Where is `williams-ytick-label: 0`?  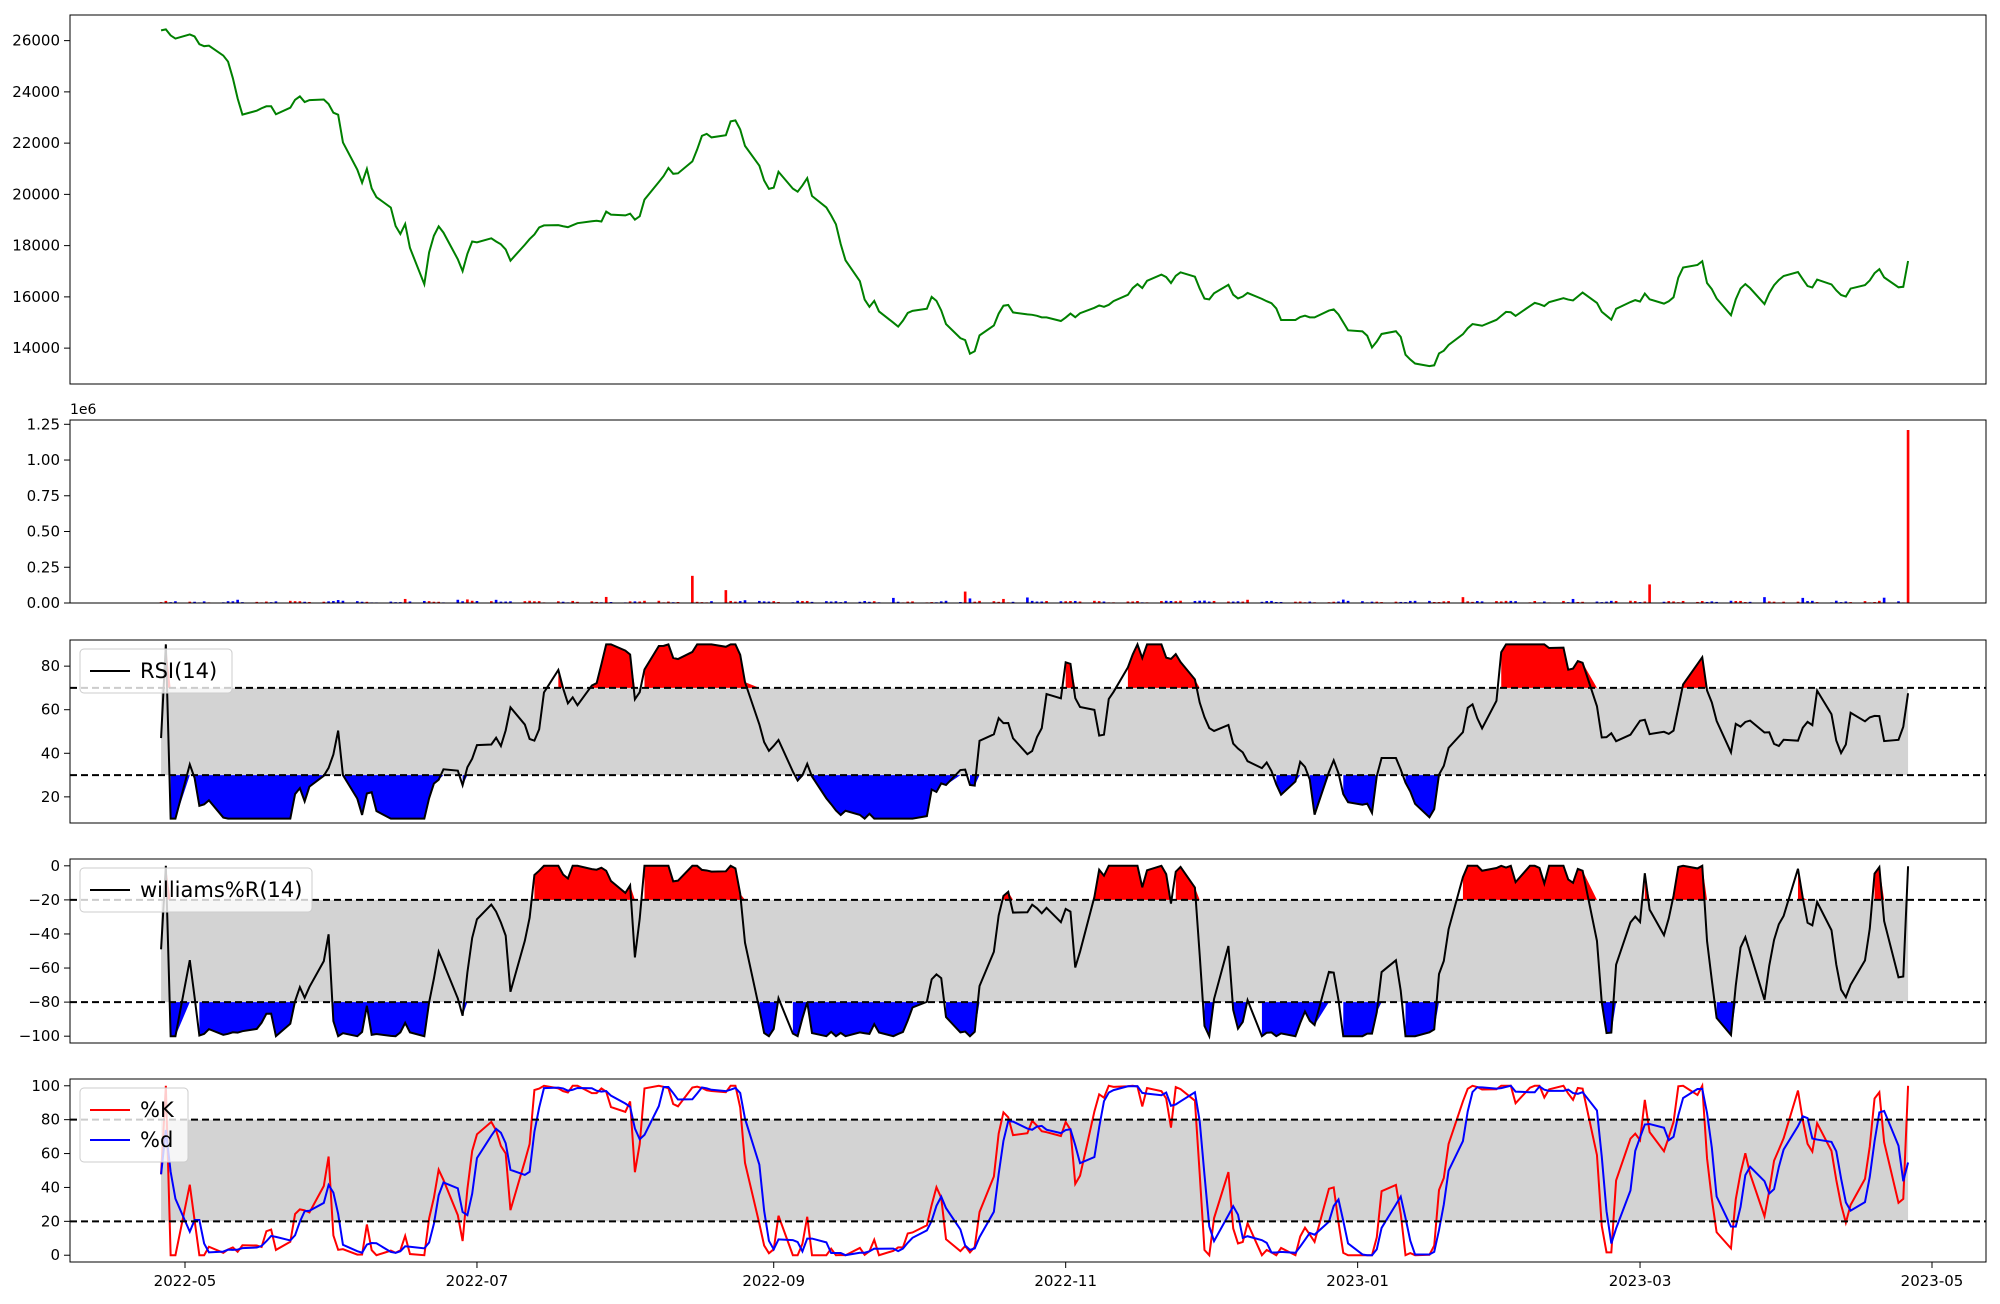
williams-ytick-label: 0 is located at coordinates (55, 866).